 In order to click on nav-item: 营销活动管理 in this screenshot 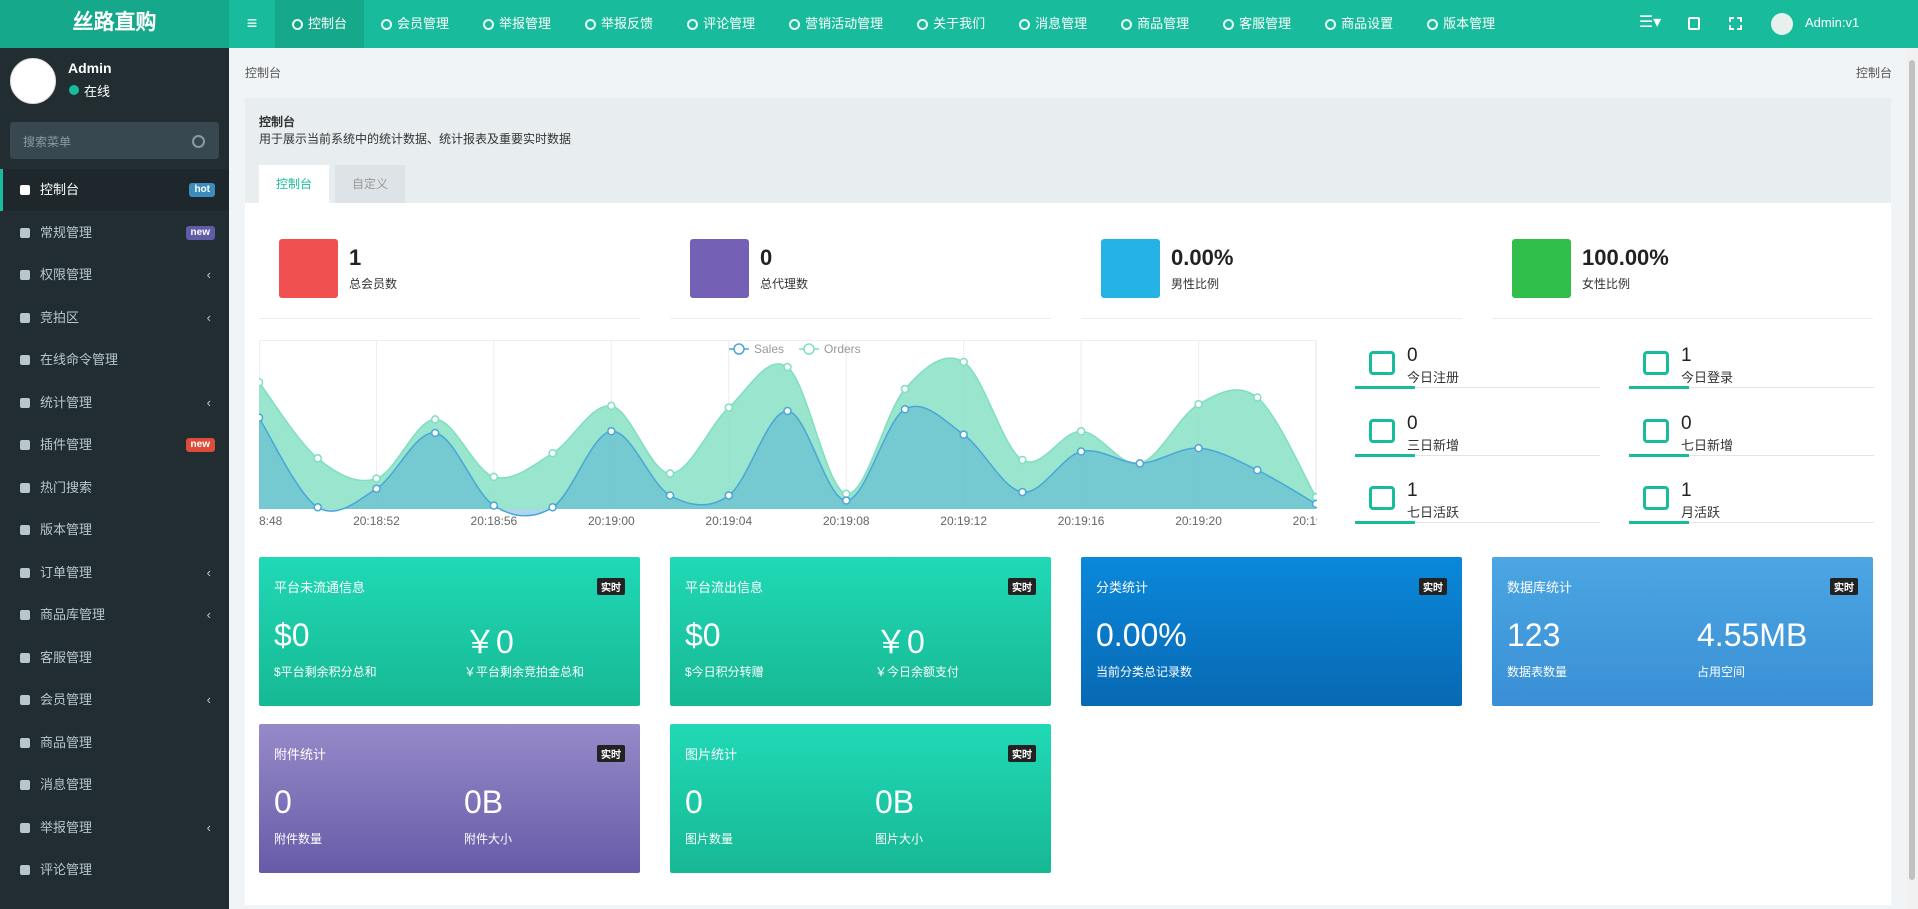, I will do `click(836, 24)`.